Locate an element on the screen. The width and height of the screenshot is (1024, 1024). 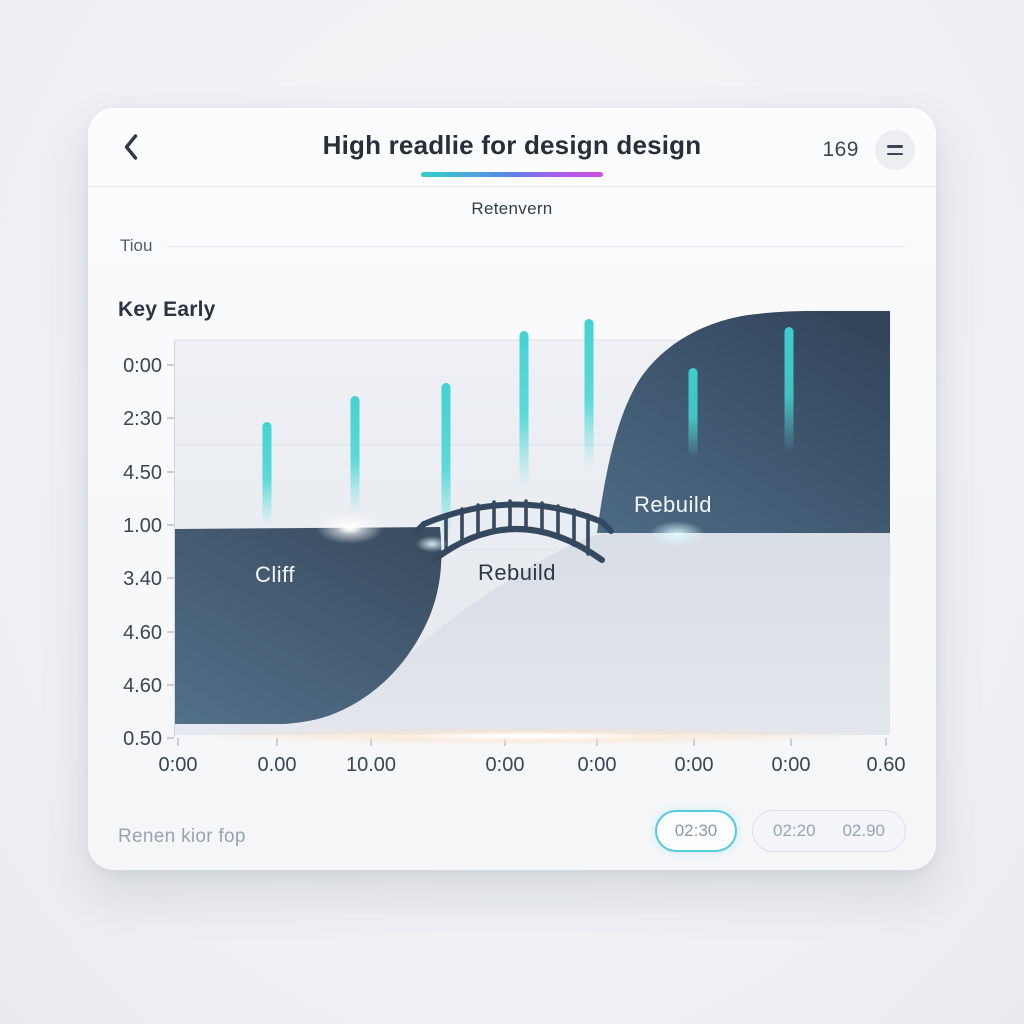
y-tick-label: 2:30 is located at coordinates (142, 419).